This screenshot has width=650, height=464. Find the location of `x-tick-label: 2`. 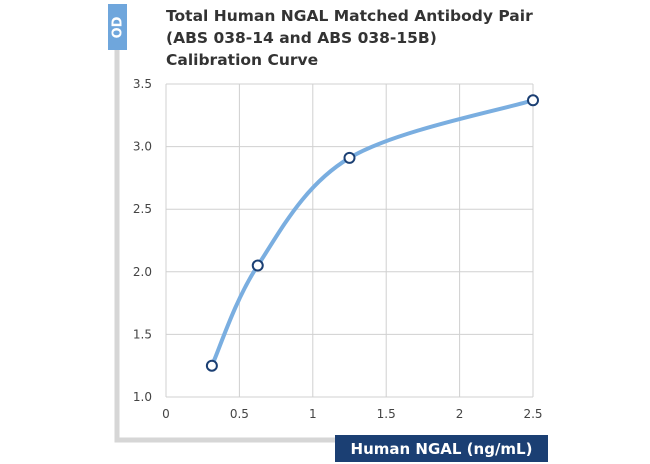

x-tick-label: 2 is located at coordinates (460, 414).